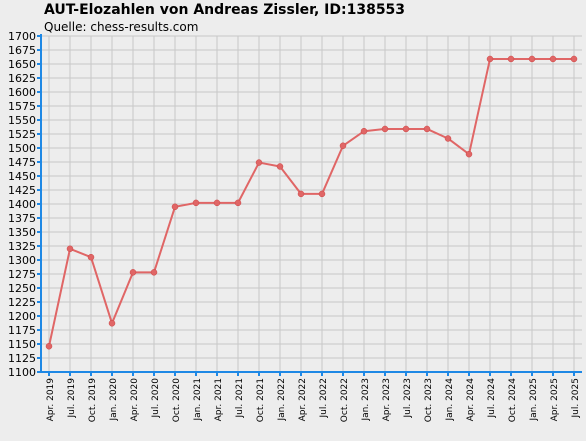 The height and width of the screenshot is (441, 586). I want to click on y-tick-label: 1100, so click(22, 372).